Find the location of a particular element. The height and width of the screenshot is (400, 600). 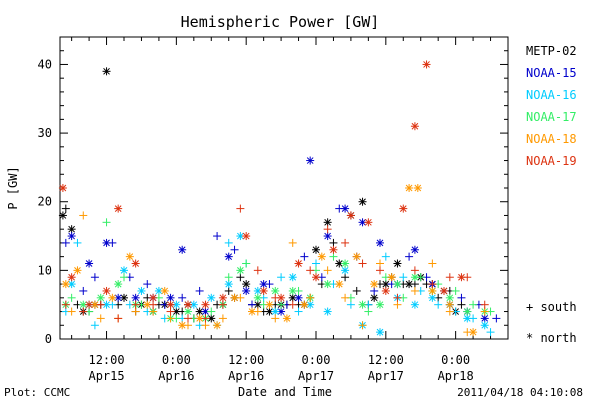

x-tick-label-date: Apr18 is located at coordinates (456, 376).